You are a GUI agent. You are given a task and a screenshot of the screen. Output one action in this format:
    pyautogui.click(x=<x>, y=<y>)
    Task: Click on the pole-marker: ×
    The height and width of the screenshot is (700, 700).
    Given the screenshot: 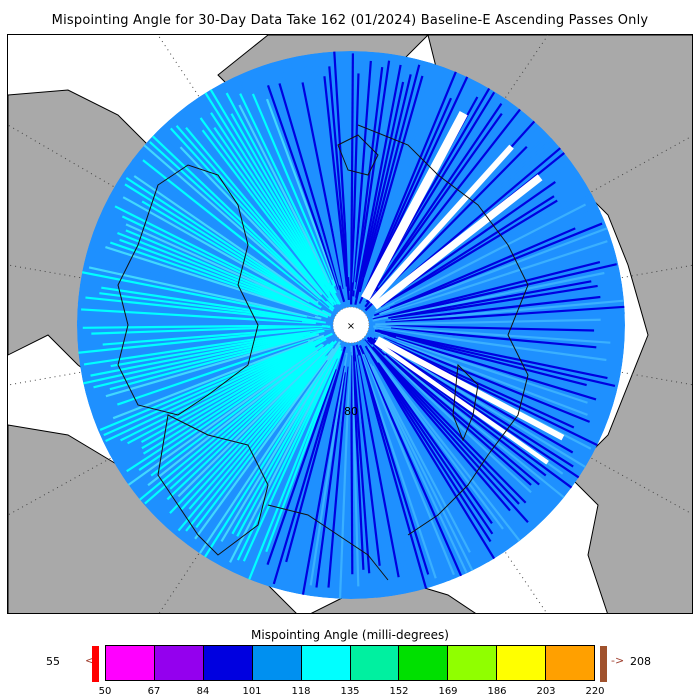 What is the action you would take?
    pyautogui.click(x=351, y=326)
    